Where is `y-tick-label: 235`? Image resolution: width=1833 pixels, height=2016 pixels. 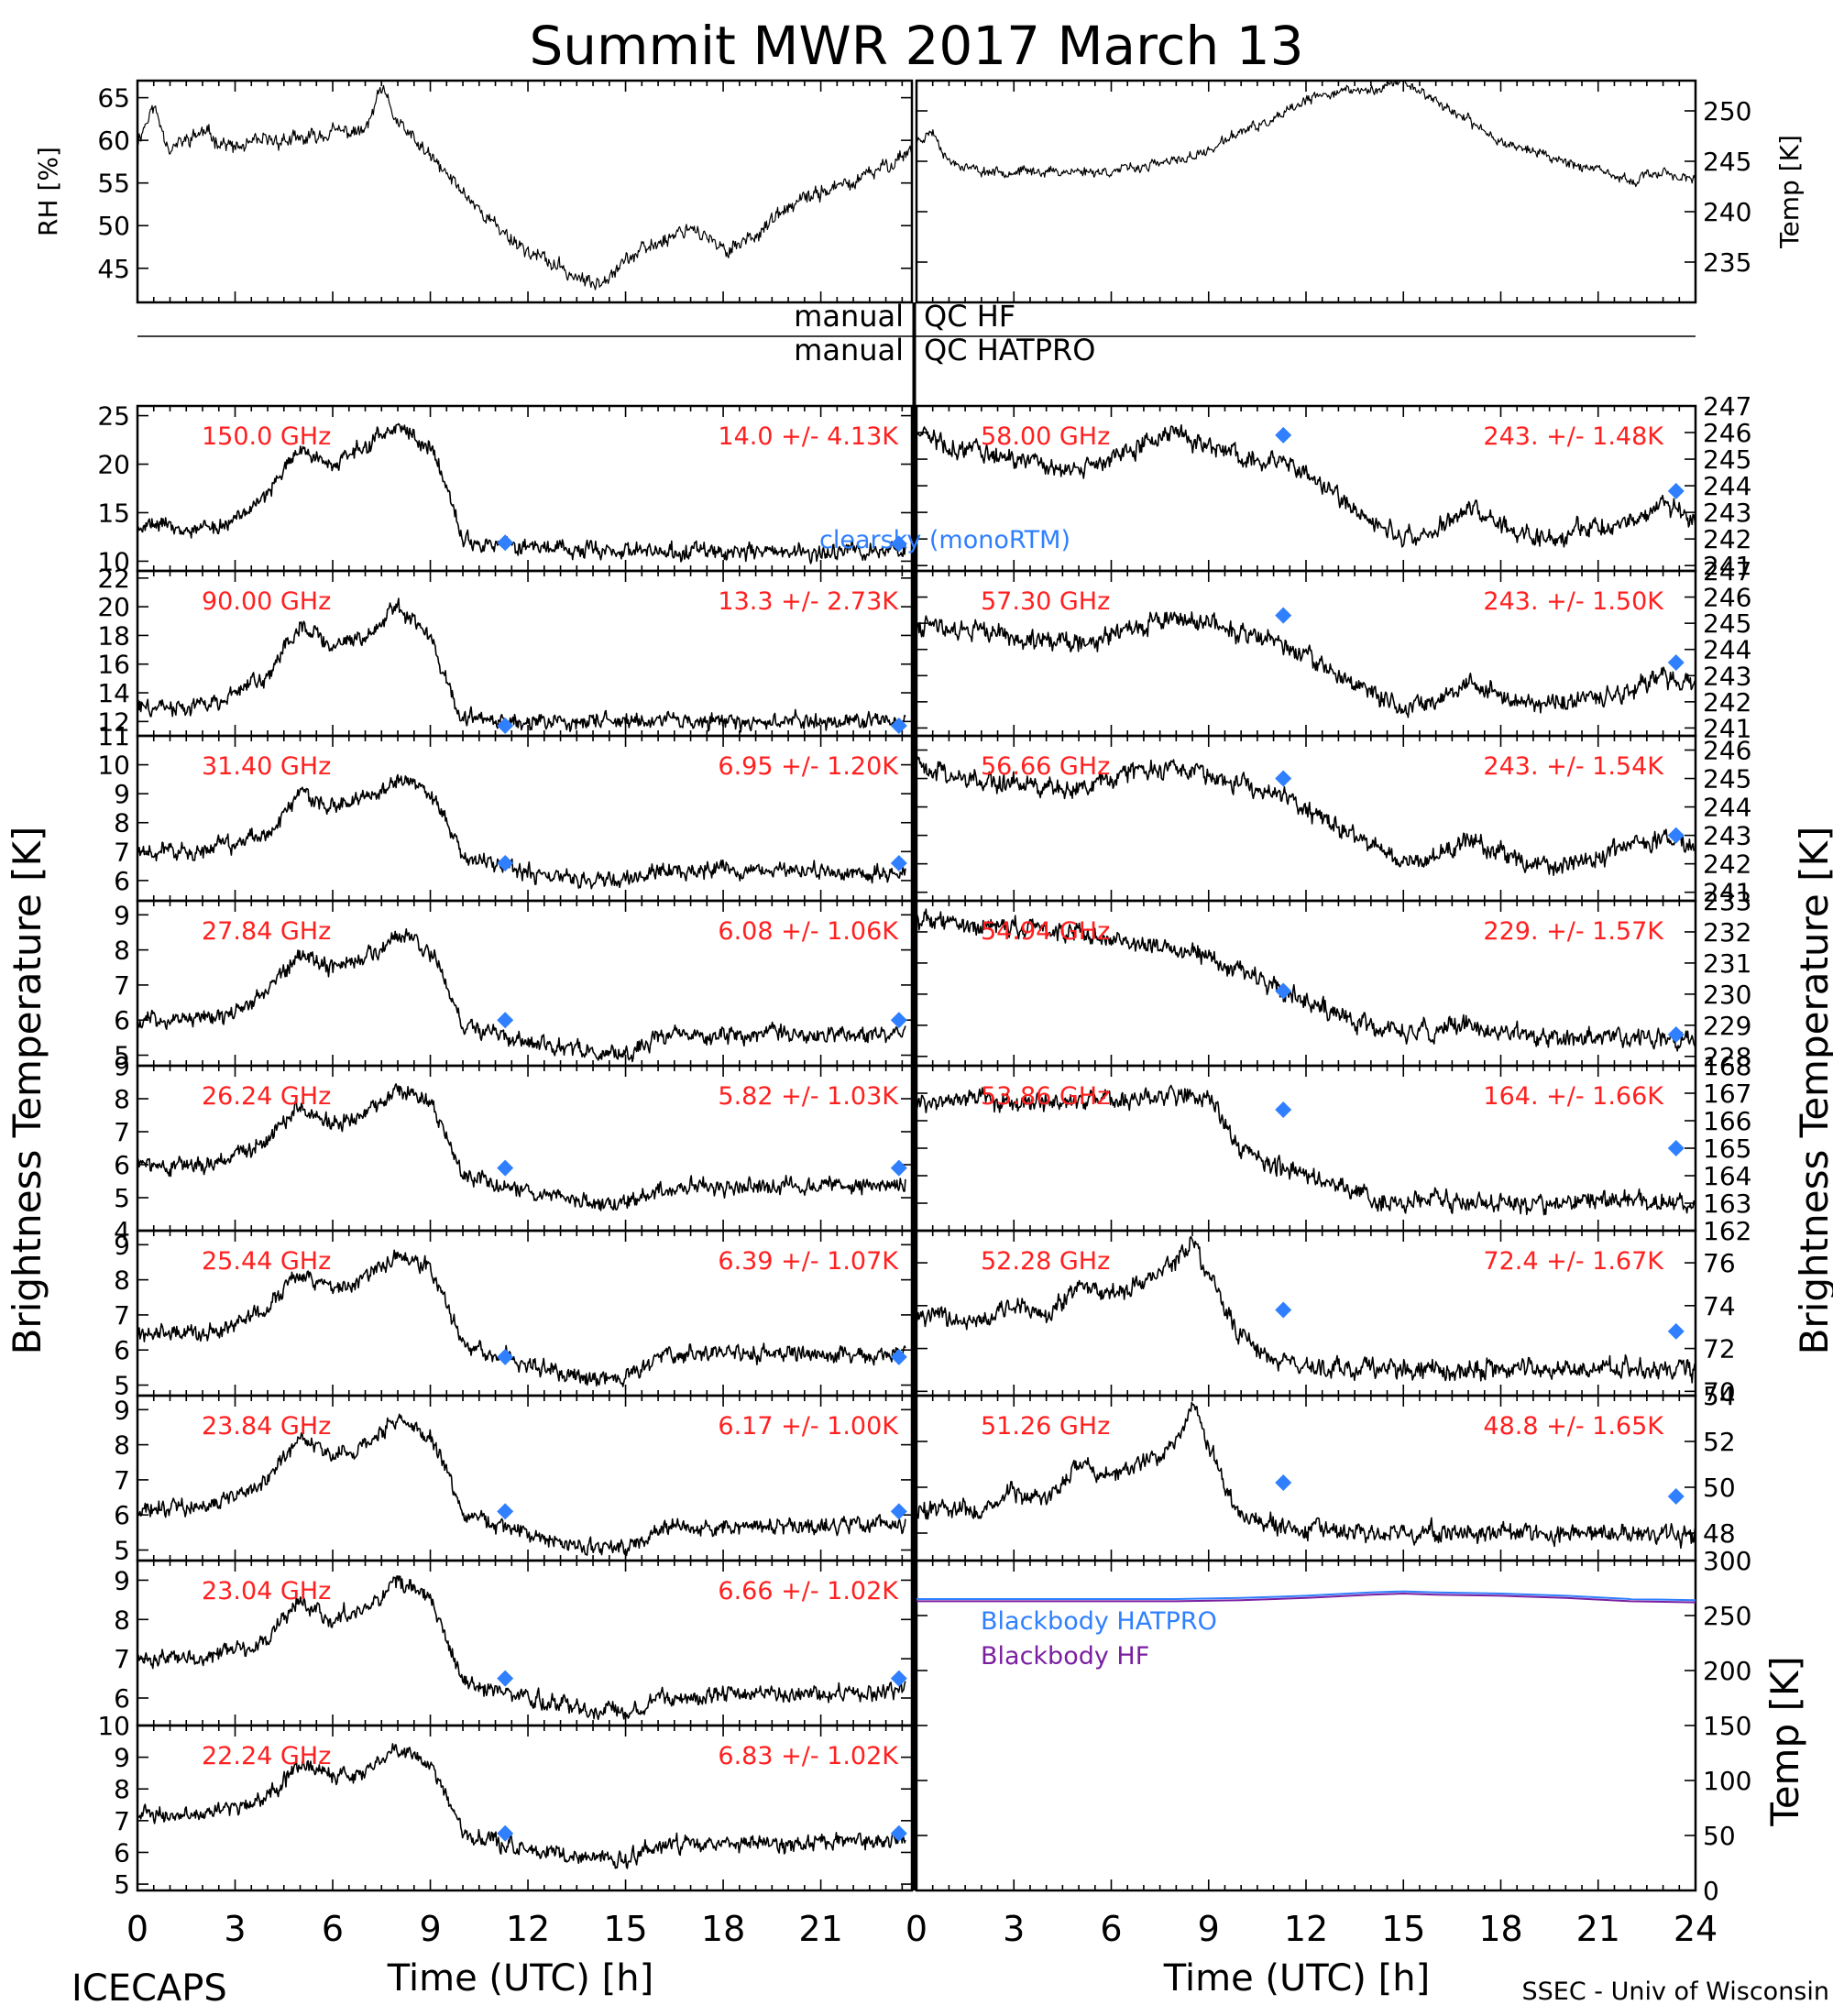 y-tick-label: 235 is located at coordinates (1727, 262).